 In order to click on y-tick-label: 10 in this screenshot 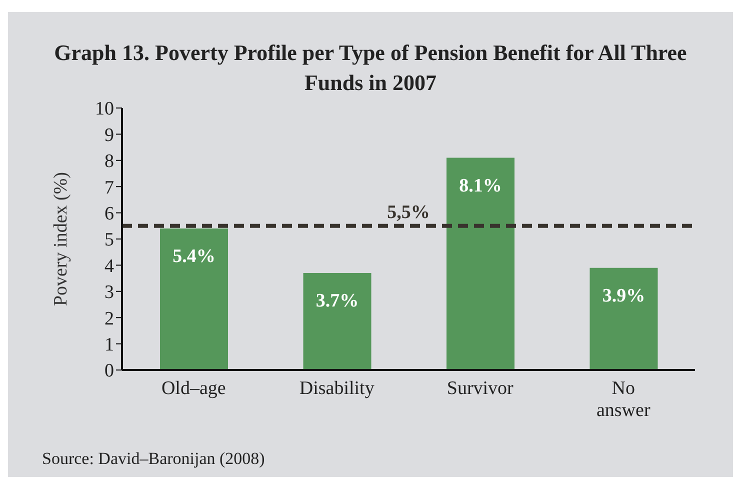, I will do `click(104, 109)`.